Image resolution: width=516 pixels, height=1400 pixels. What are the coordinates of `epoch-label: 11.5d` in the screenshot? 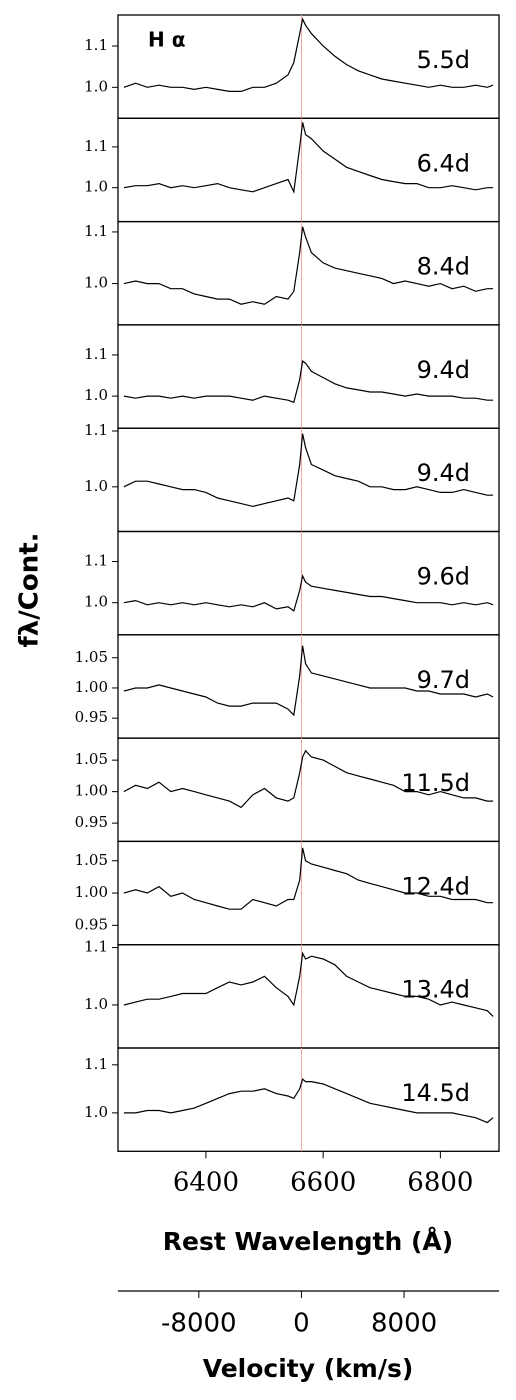 It's located at (435, 783).